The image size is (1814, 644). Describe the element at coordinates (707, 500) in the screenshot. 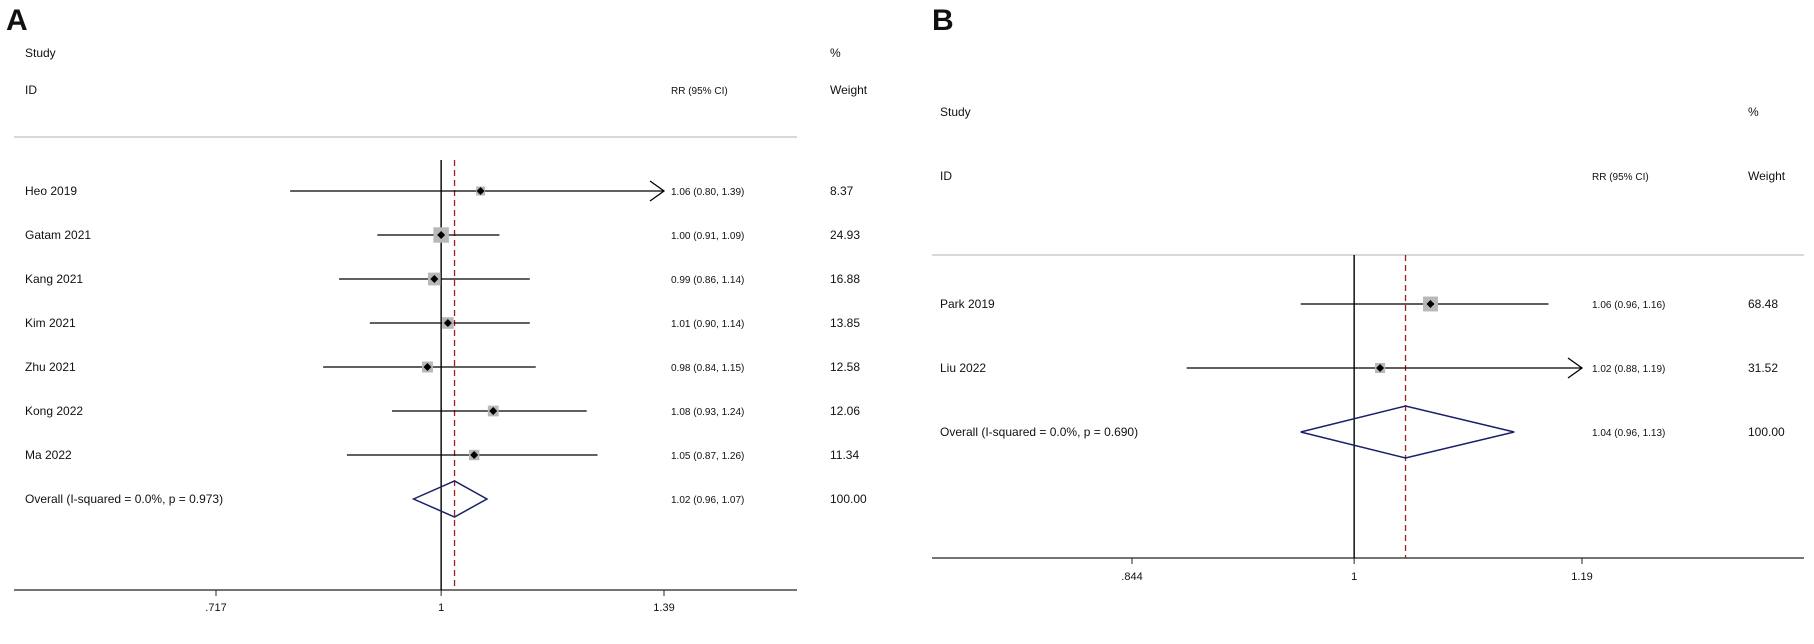

I see `overall-ci-text: 1.02 (0.96, 1.07)` at that location.